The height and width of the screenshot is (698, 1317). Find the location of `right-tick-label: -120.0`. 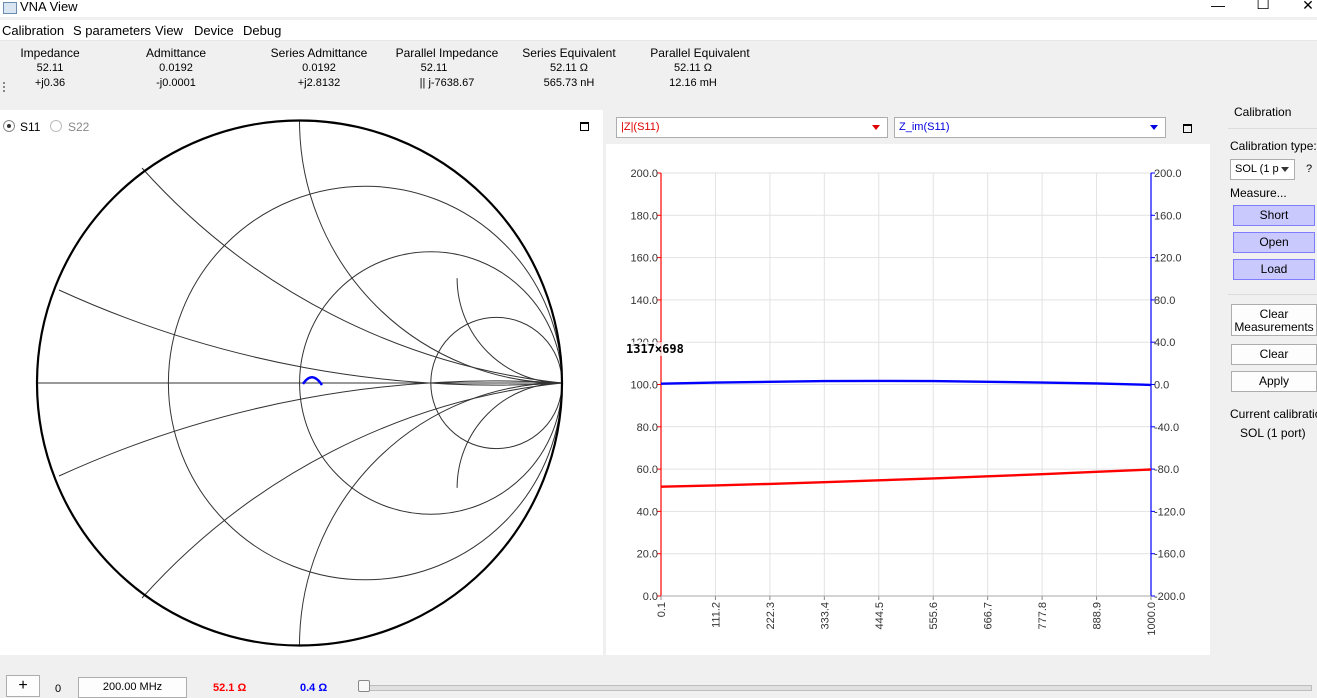

right-tick-label: -120.0 is located at coordinates (1169, 512).